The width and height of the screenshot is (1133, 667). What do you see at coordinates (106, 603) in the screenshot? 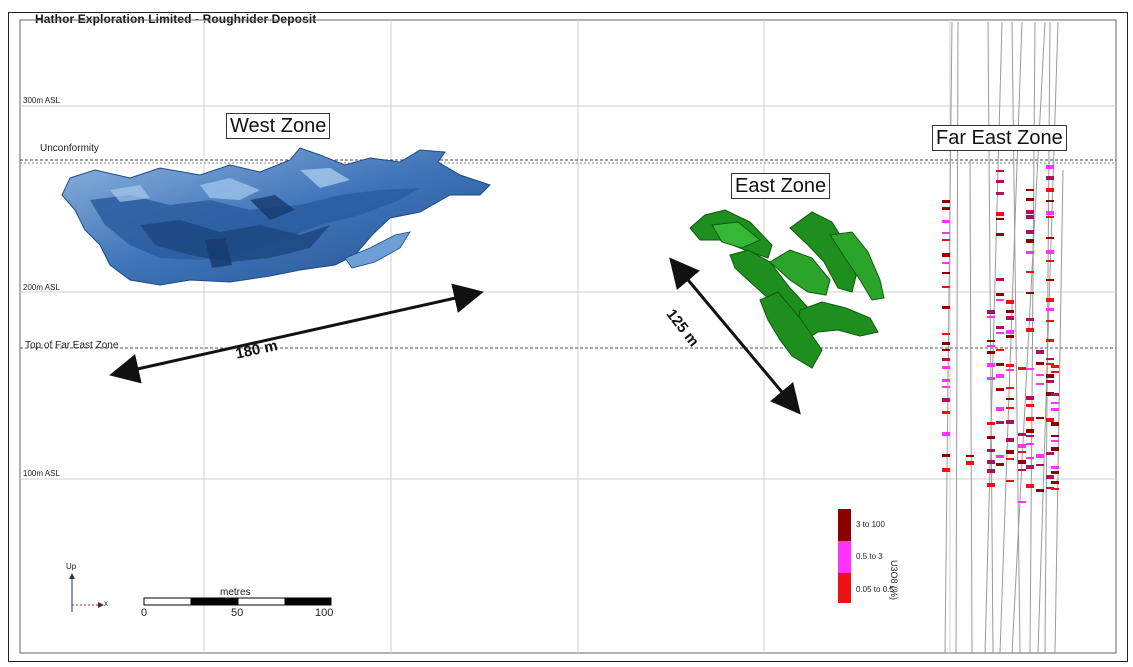
I see `orientation-x-label: x` at bounding box center [106, 603].